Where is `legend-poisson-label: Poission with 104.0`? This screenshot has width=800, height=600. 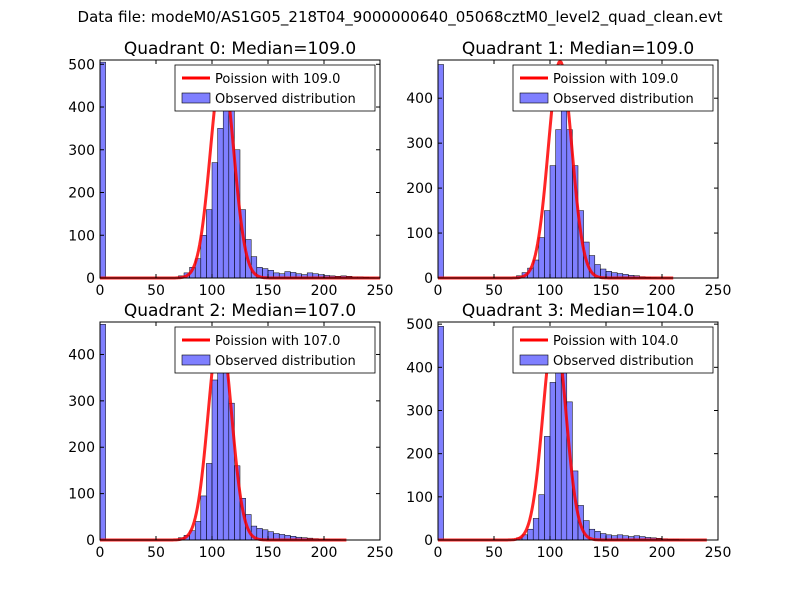 legend-poisson-label: Poission with 104.0 is located at coordinates (615, 341).